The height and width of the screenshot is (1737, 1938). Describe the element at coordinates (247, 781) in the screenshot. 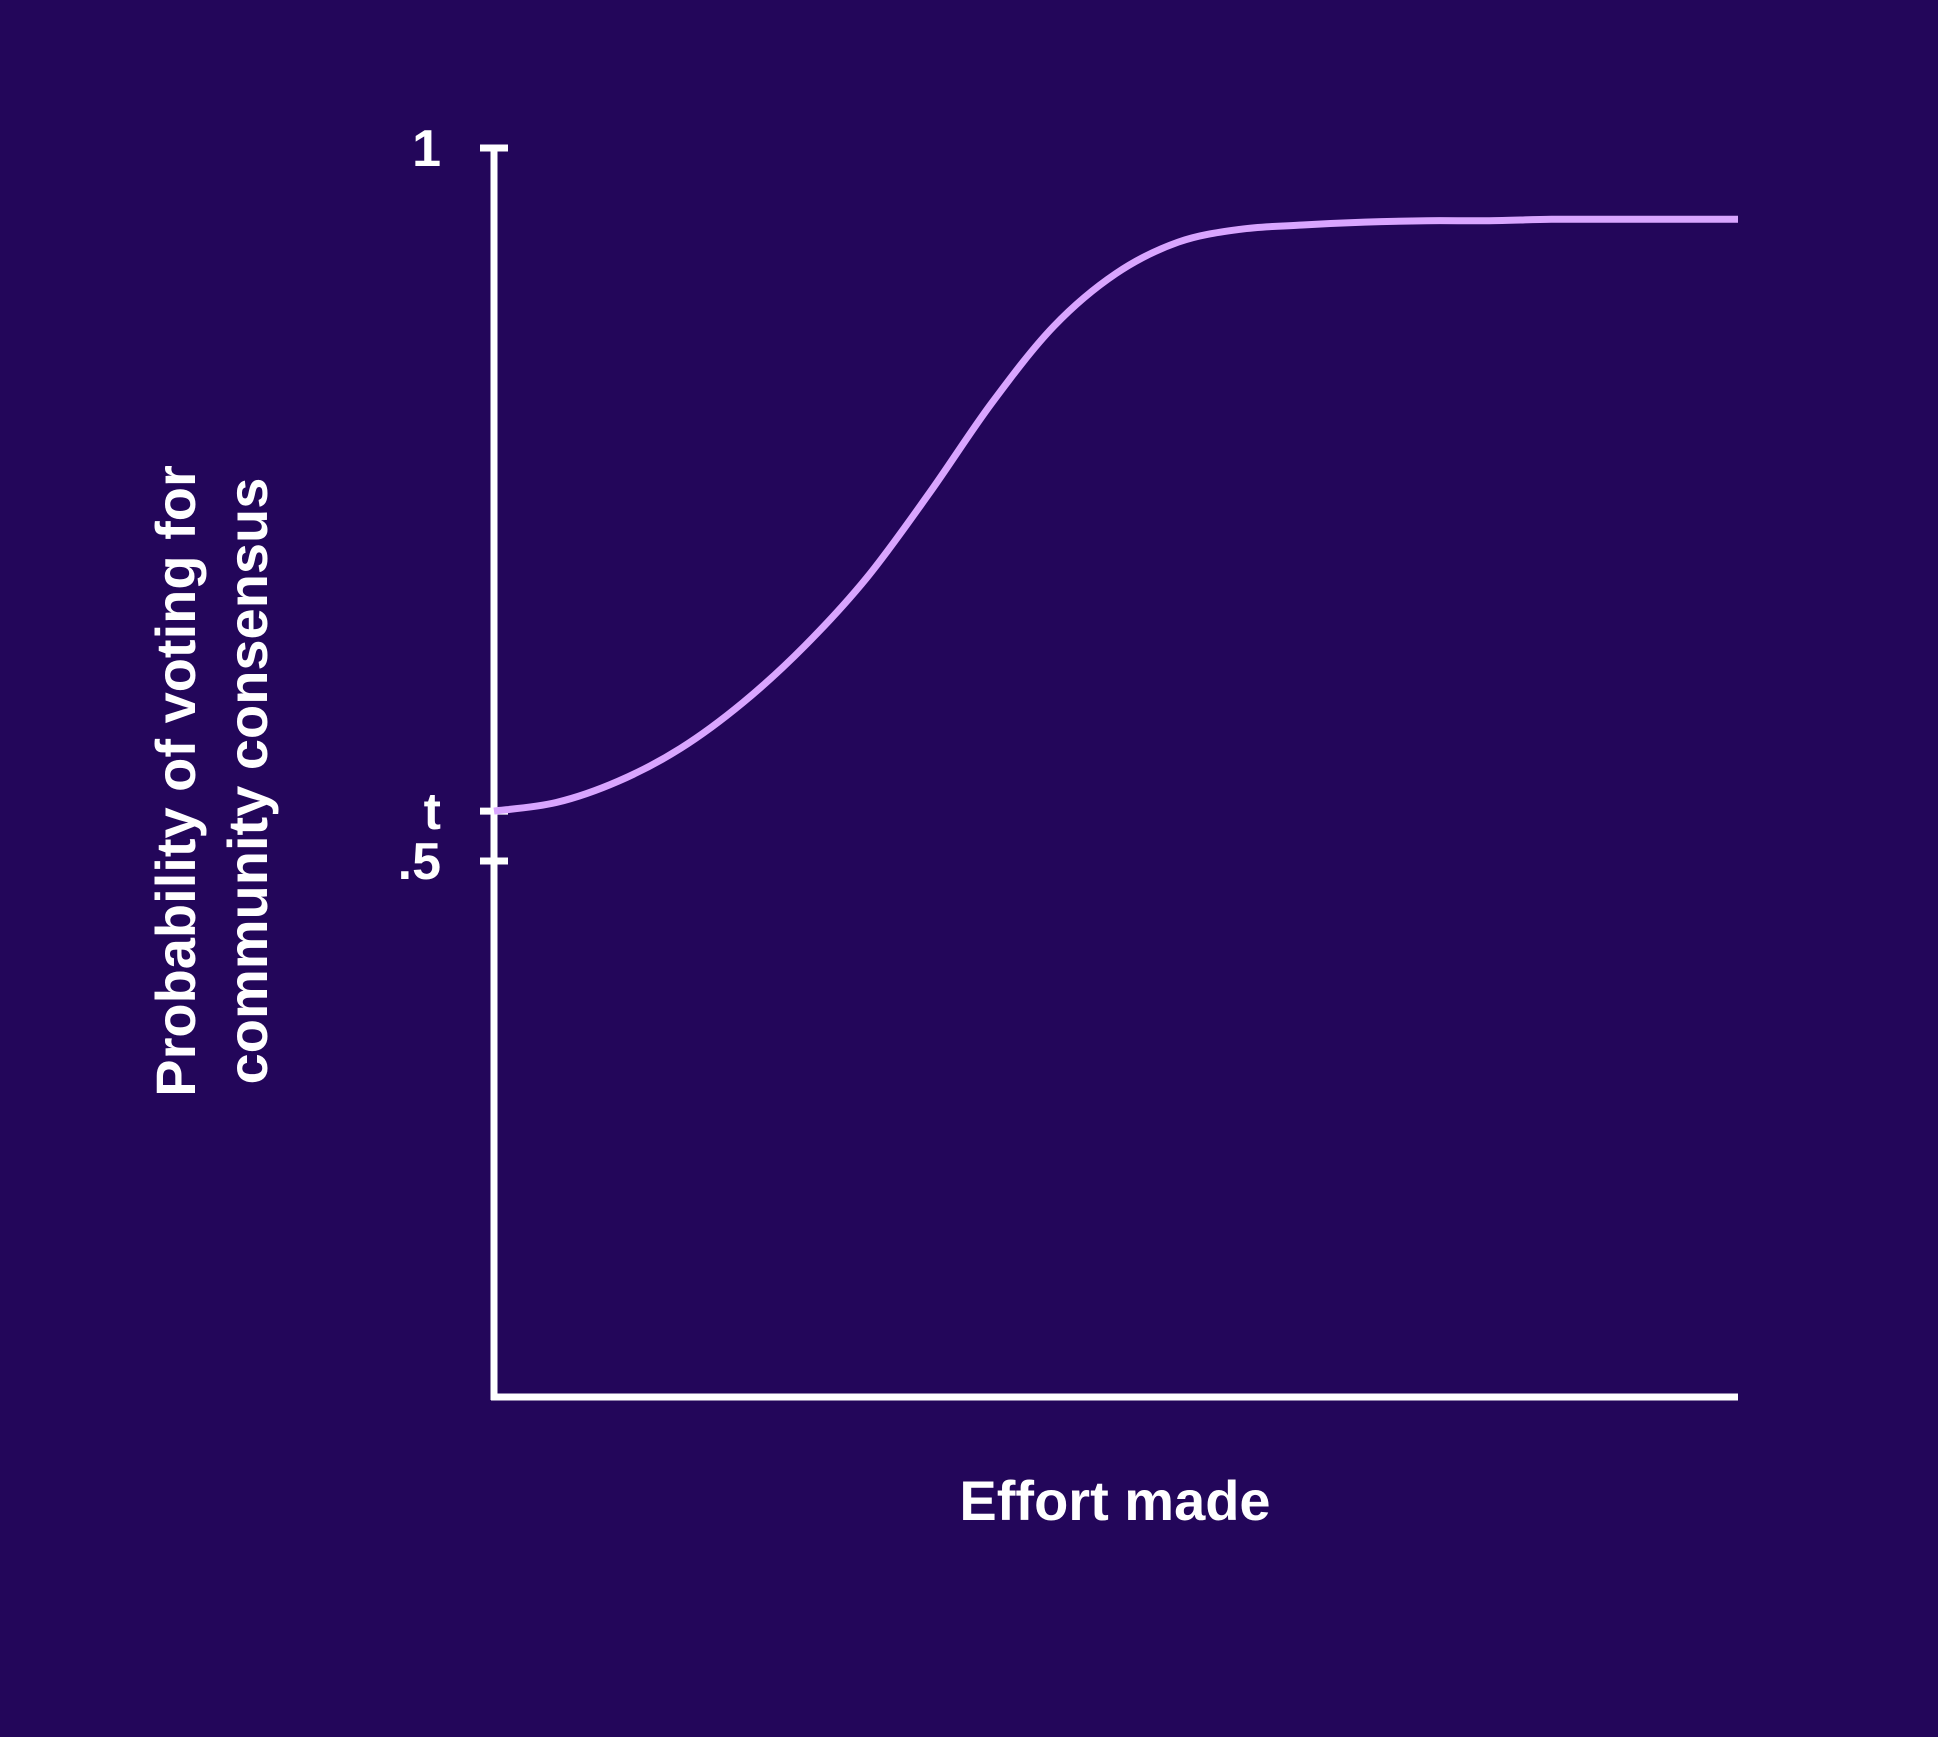

I see `y-axis-label-line-2: community consensus` at that location.